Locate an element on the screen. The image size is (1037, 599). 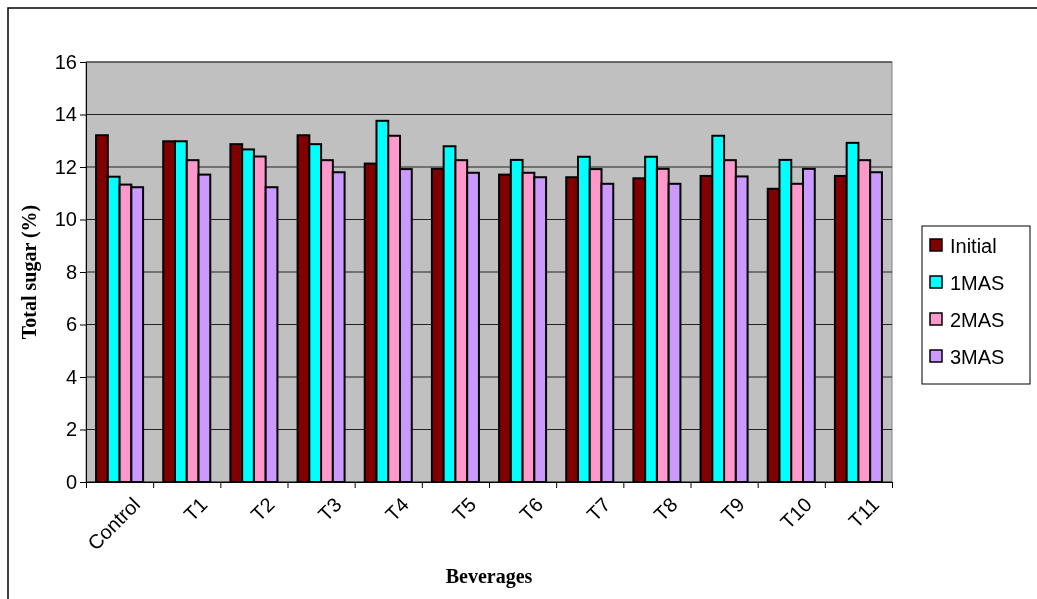
legend-label: 2MAS is located at coordinates (977, 320).